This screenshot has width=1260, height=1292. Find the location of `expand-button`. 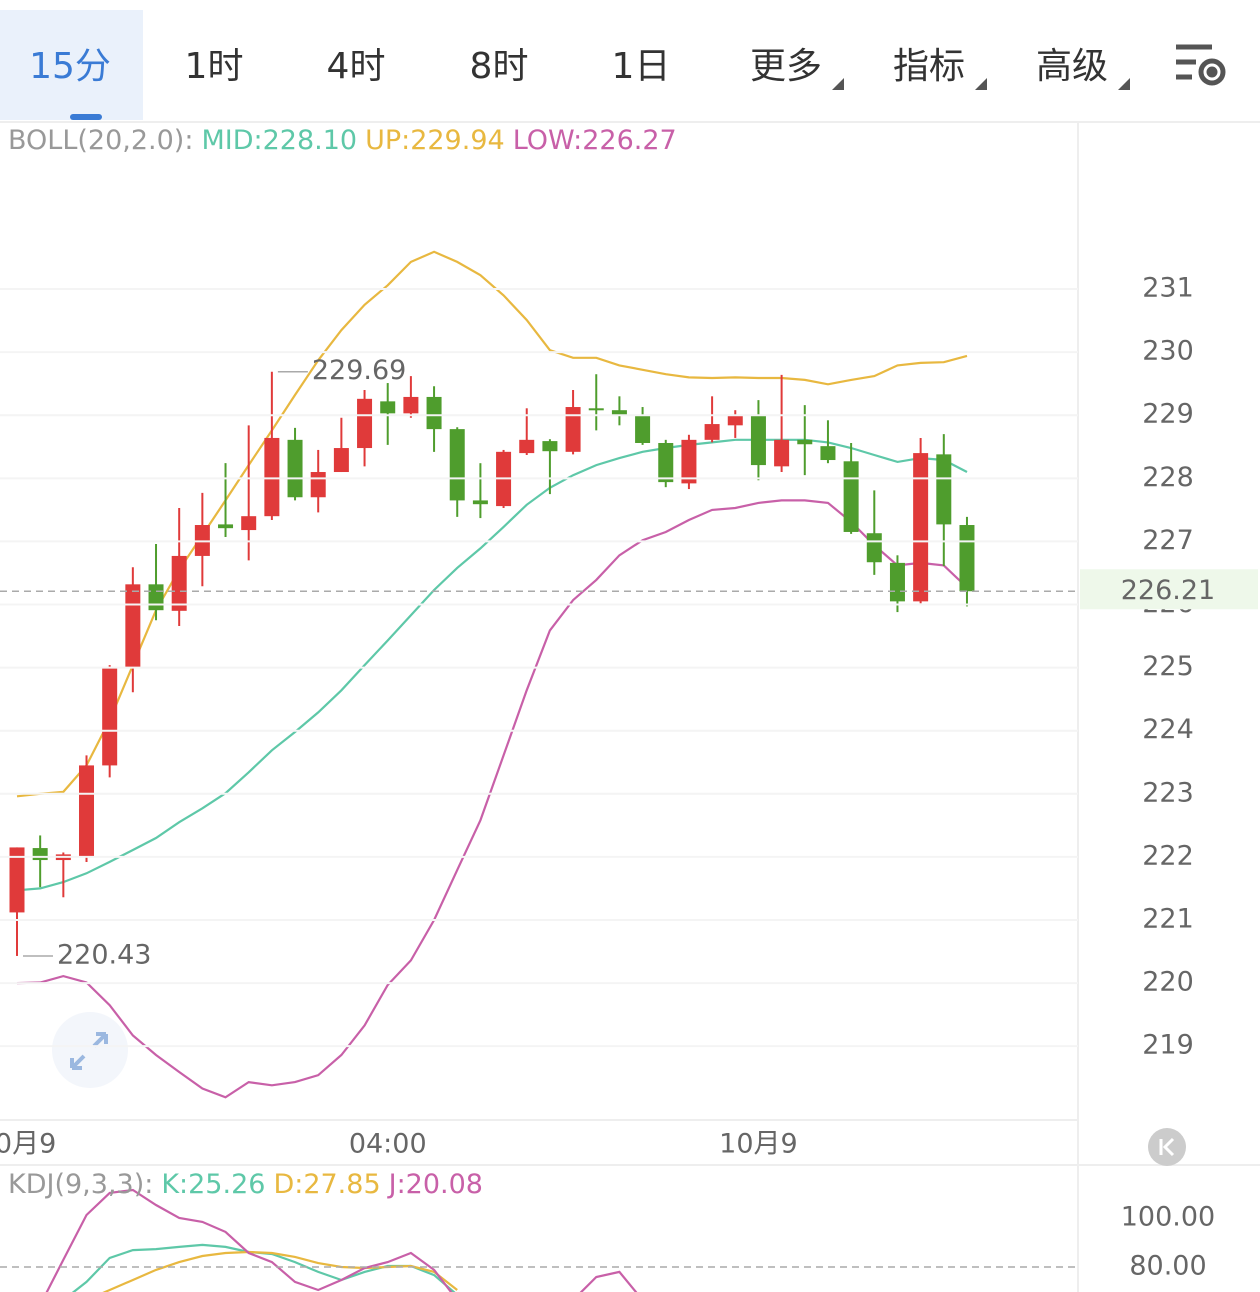

expand-button is located at coordinates (90, 1050).